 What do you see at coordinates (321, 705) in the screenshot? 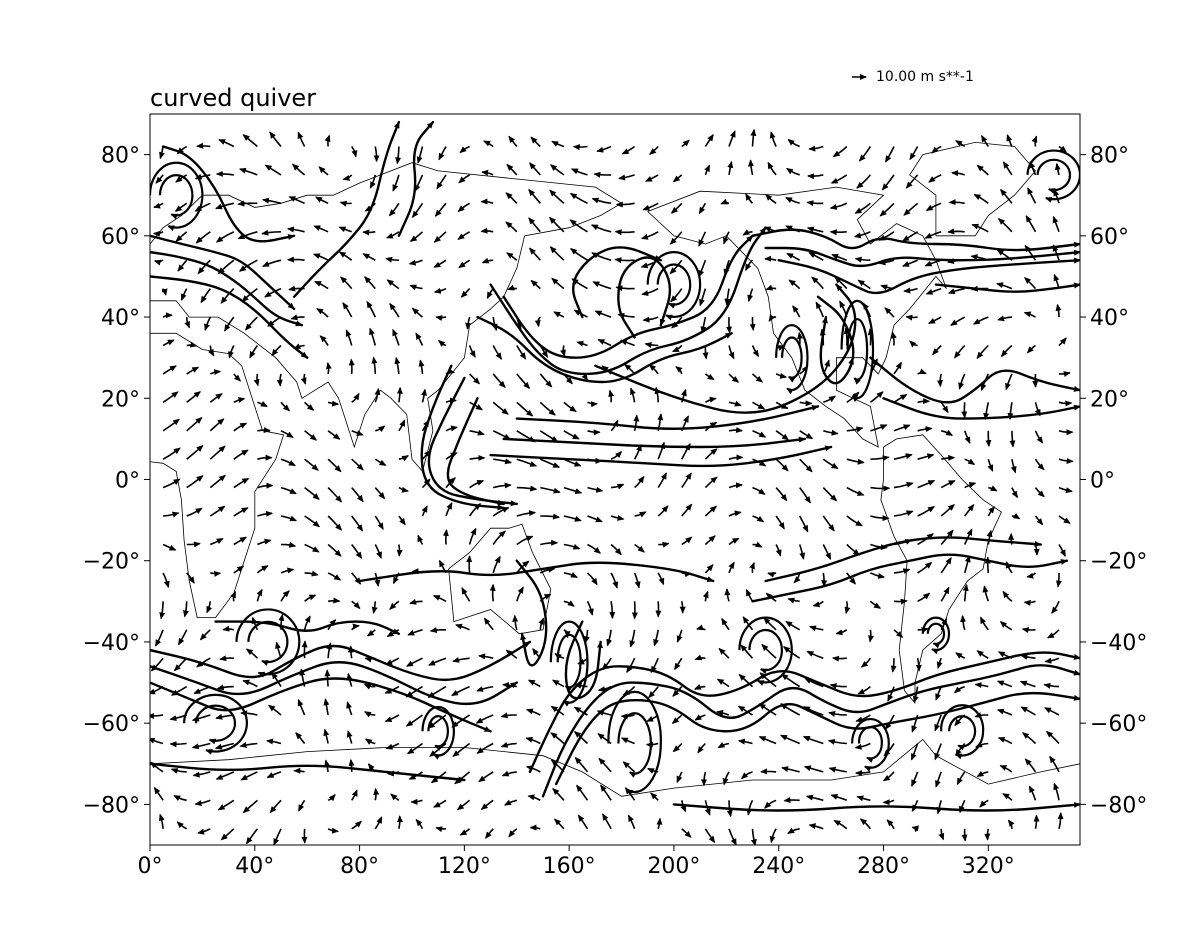
I see `streamline` at bounding box center [321, 705].